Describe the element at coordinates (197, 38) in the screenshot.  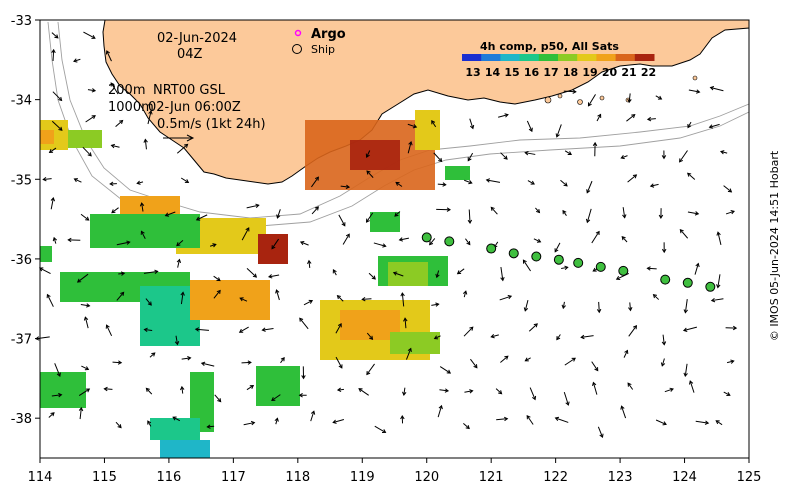
I see `date-label: 02-Jun-2024` at that location.